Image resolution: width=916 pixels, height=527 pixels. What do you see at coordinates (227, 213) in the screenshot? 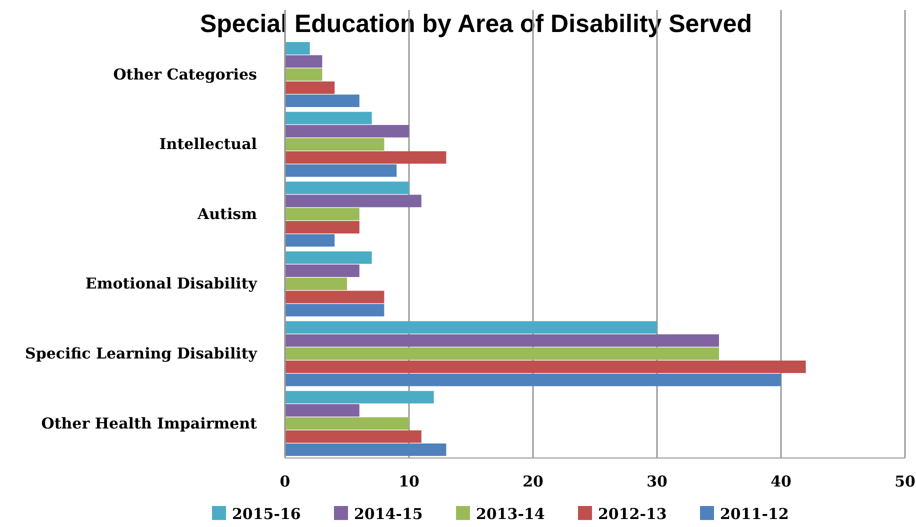
I see `y-tick-label: Autism` at bounding box center [227, 213].